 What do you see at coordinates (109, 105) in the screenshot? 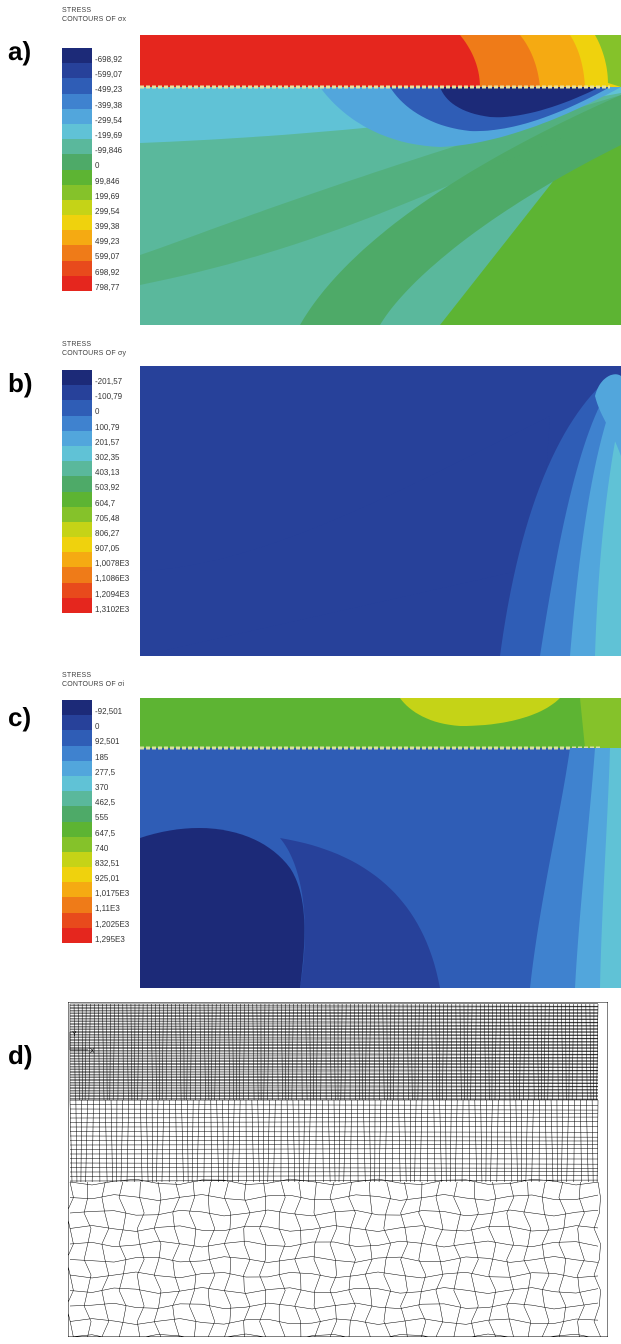
I see `legend-label: -399,38` at bounding box center [109, 105].